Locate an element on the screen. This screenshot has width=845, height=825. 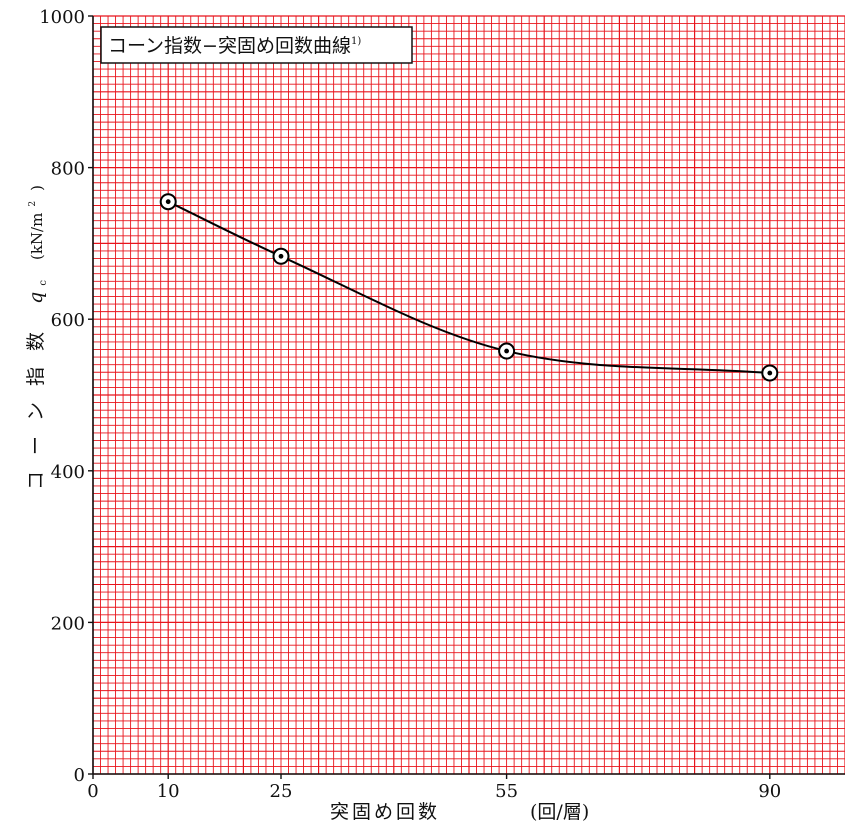
chart-title-note: 1) is located at coordinates (356, 41).